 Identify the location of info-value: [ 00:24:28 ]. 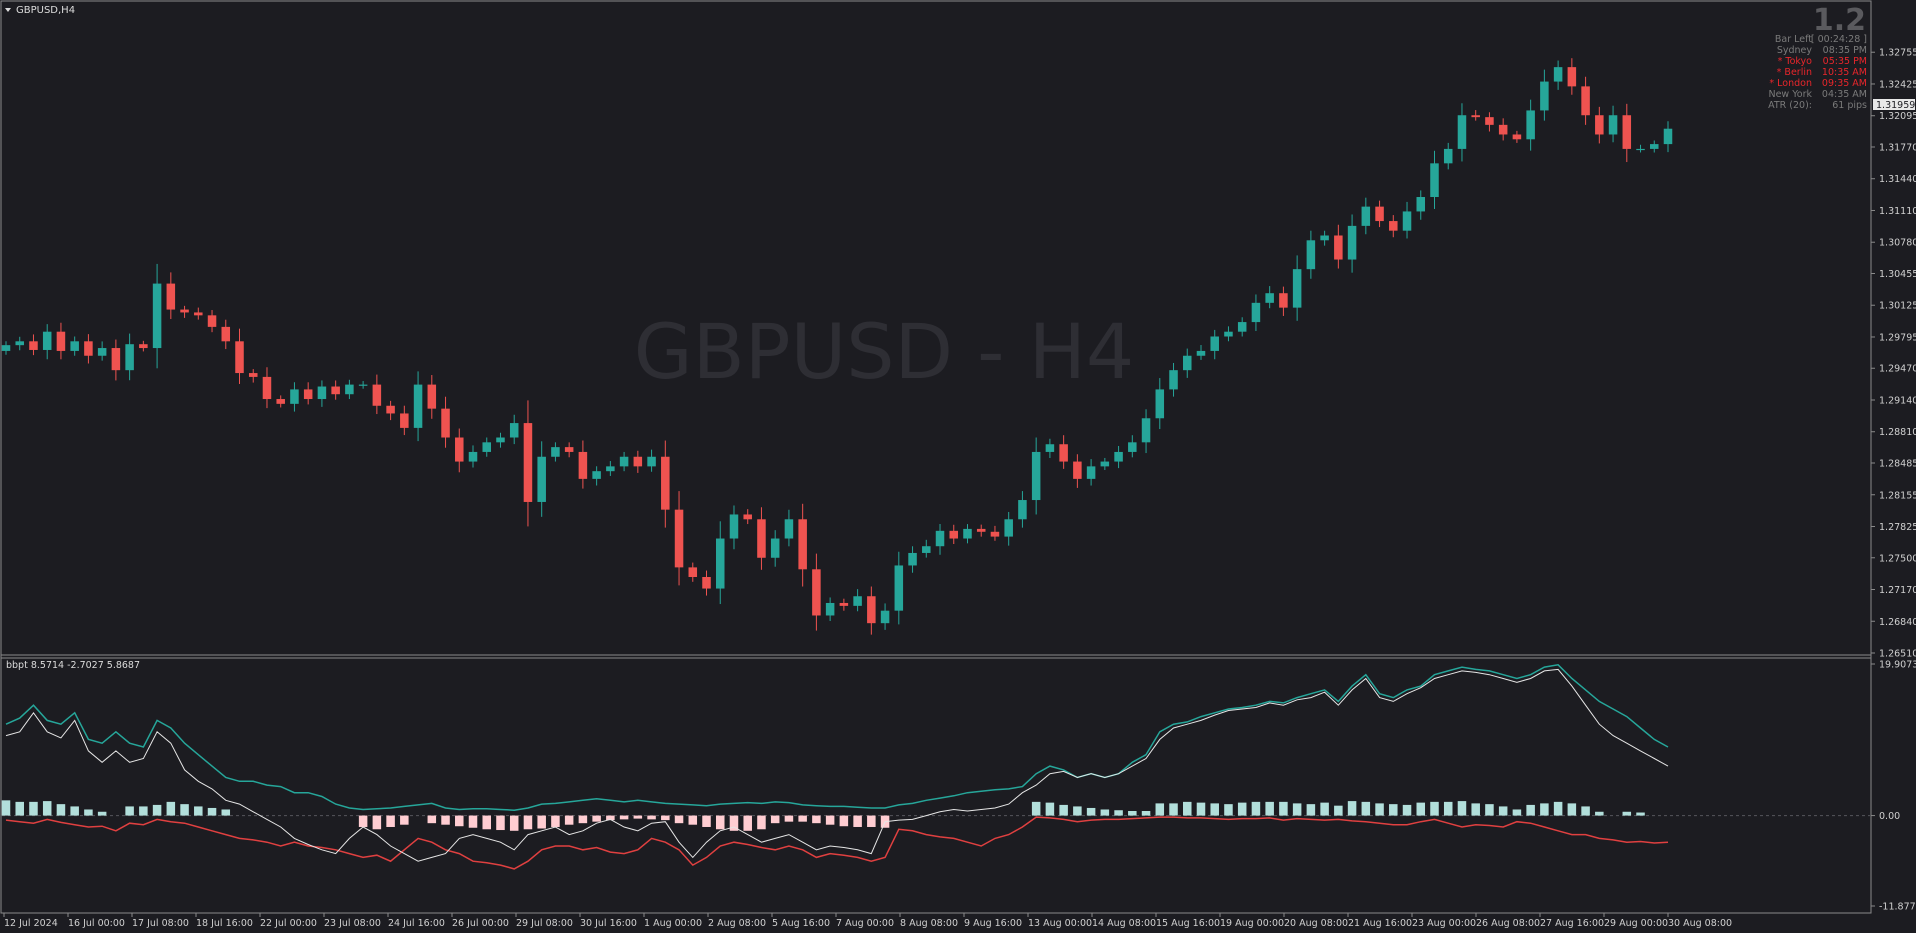
(1839, 39).